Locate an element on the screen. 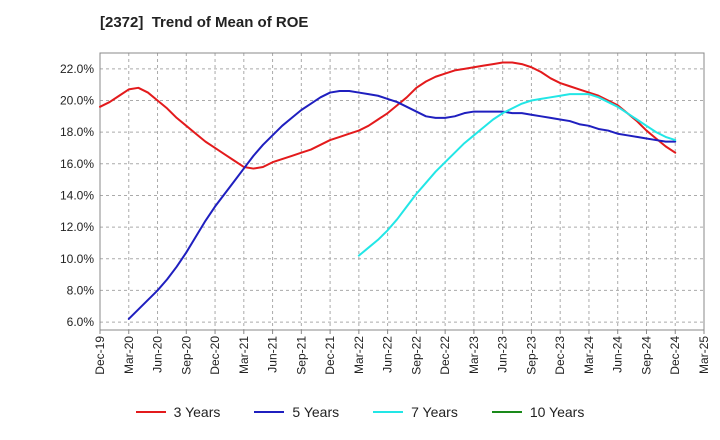 The height and width of the screenshot is (440, 720). x-tick-label: Sep-21 is located at coordinates (301, 355).